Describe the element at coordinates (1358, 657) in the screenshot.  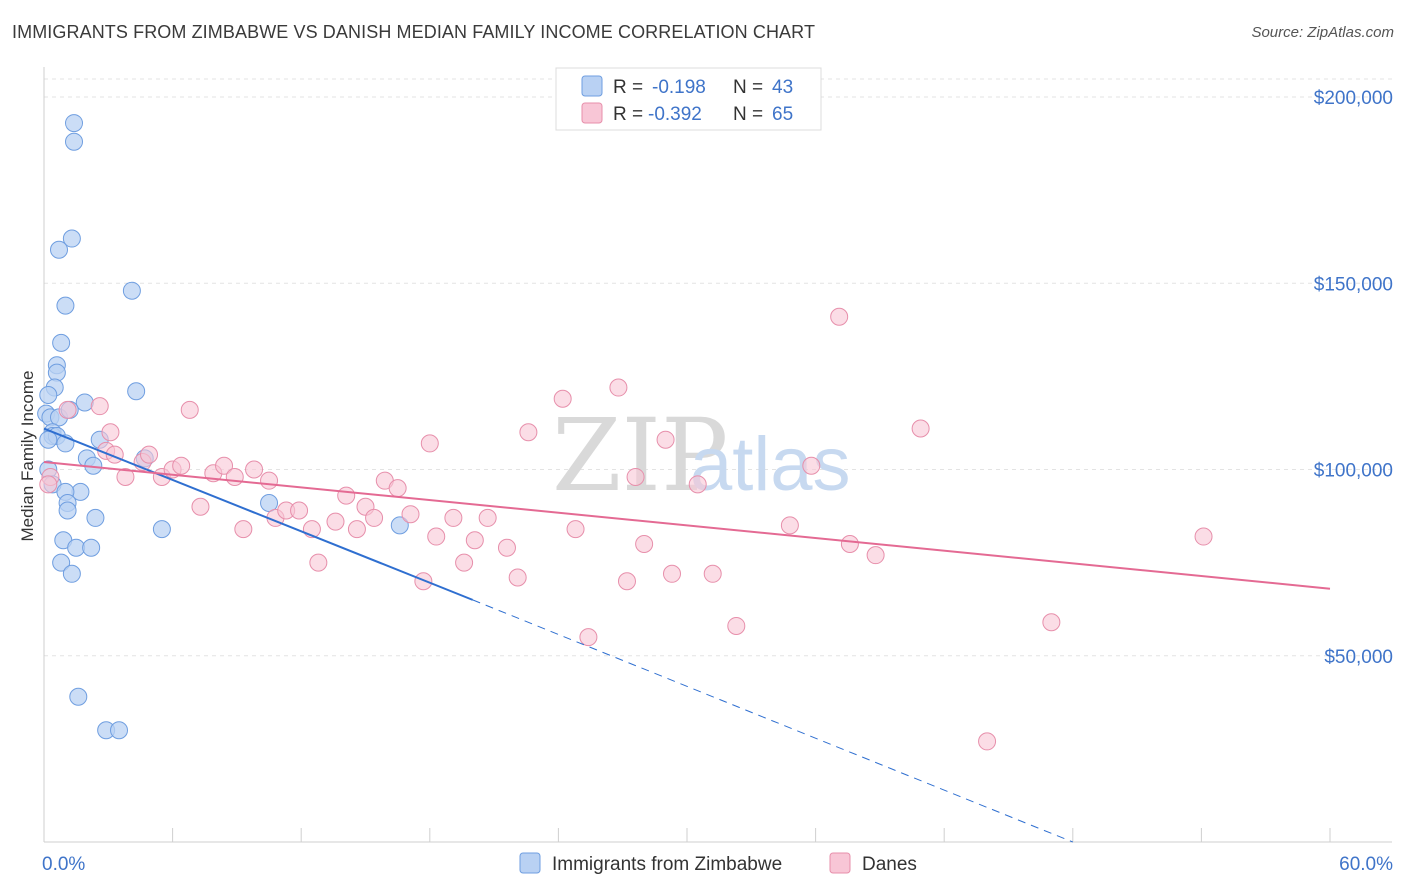
I see `y-tick-label: $50,000` at that location.